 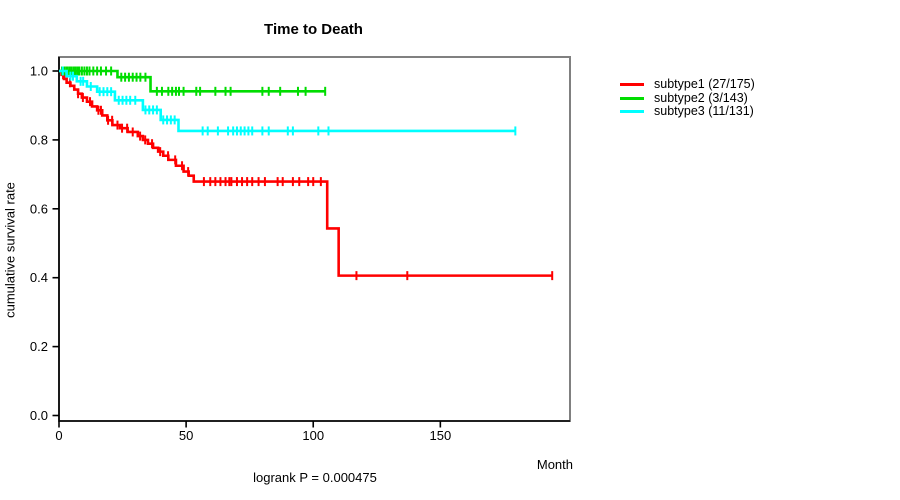 I want to click on y-tick-label: 0.6, so click(x=39, y=208).